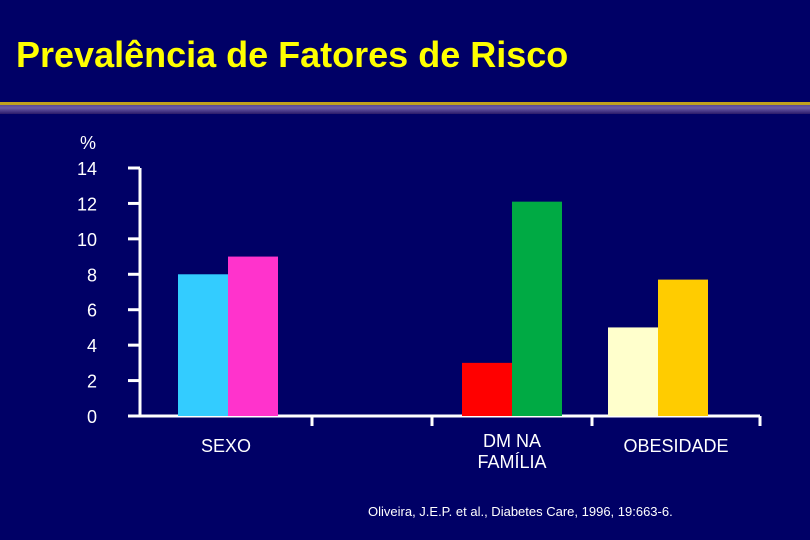 Image resolution: width=810 pixels, height=540 pixels. I want to click on y-tick-label-10: 10, so click(87, 240).